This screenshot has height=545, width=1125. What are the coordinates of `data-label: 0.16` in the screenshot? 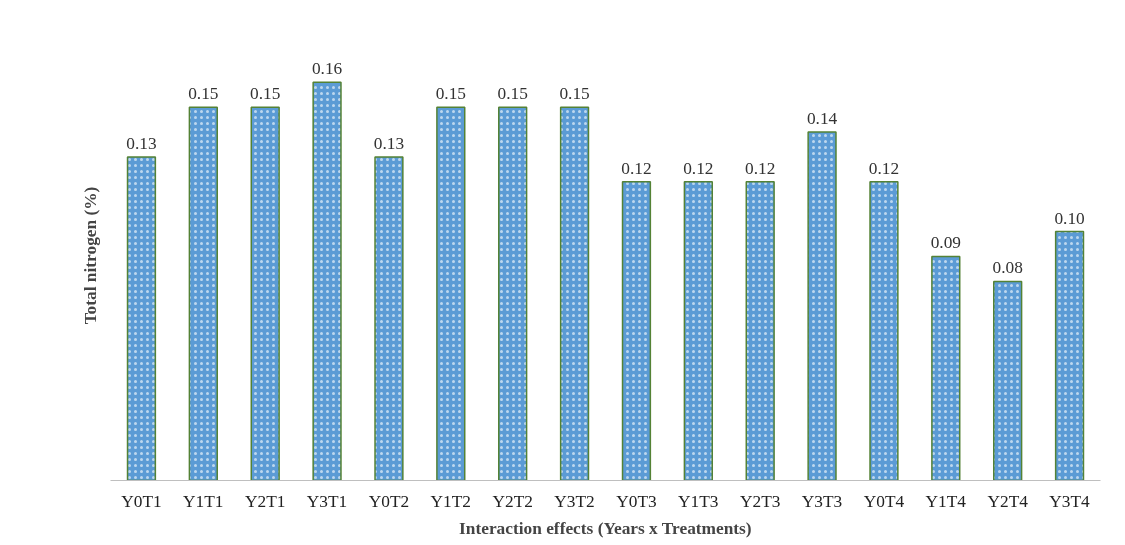 It's located at (327, 69).